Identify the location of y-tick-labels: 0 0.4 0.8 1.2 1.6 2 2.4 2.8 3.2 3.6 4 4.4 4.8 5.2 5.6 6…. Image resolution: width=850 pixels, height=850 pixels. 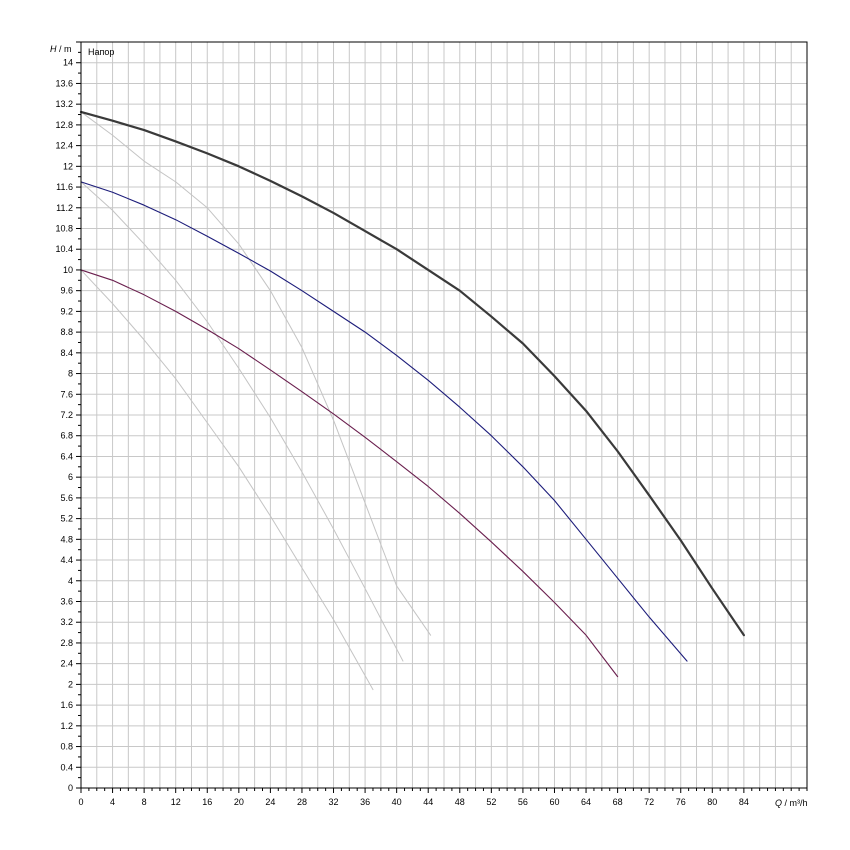
(64, 425).